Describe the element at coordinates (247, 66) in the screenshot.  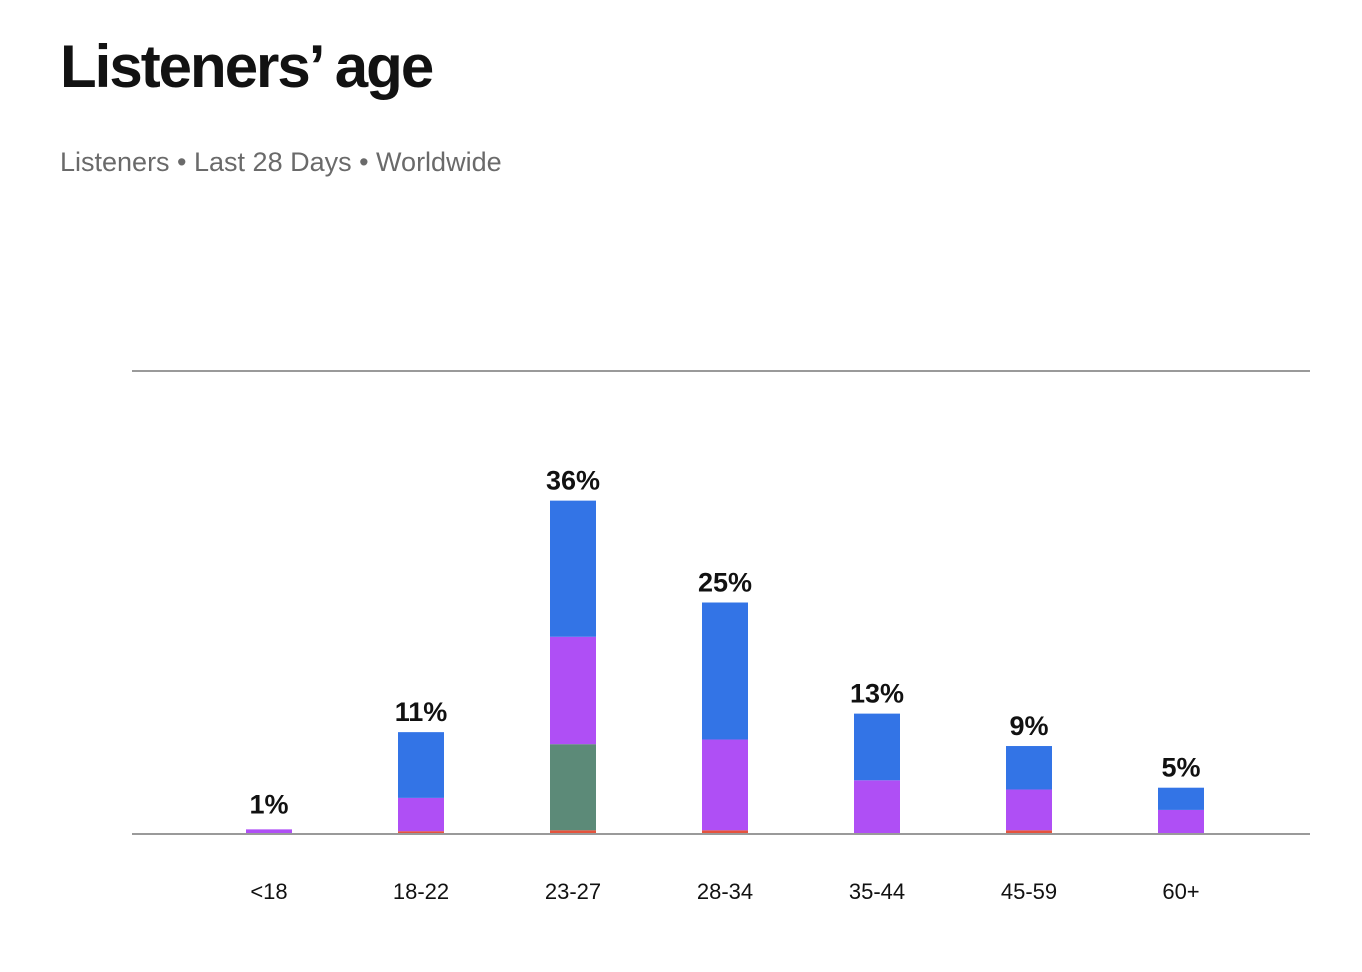
I see `page-title: Listeners’ age` at that location.